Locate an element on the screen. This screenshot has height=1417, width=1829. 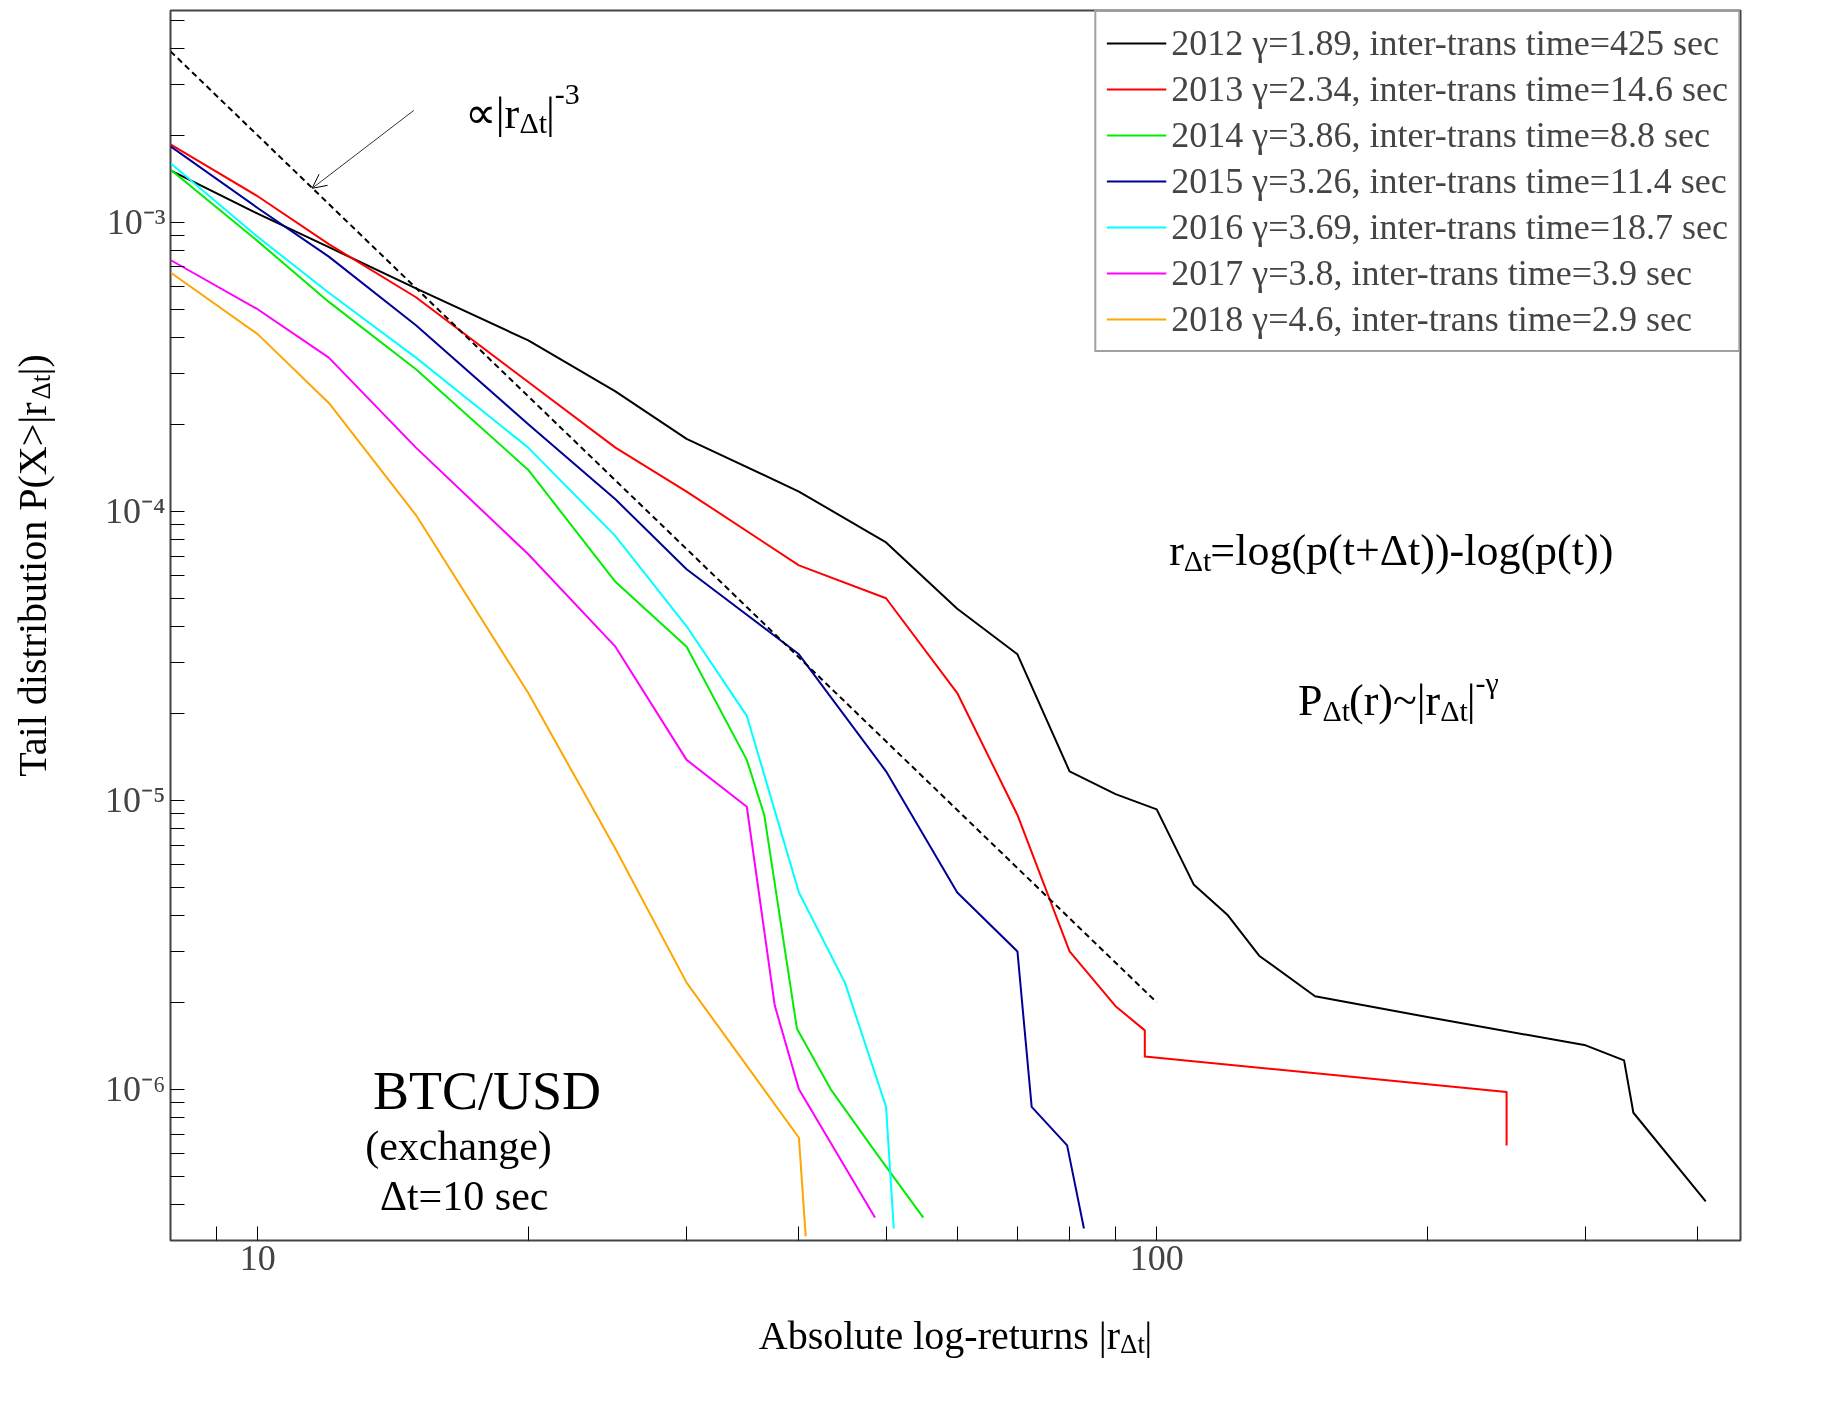
legend-label: 2018 γ=4.6, inter-trans time=2.9 sec is located at coordinates (1431, 319).